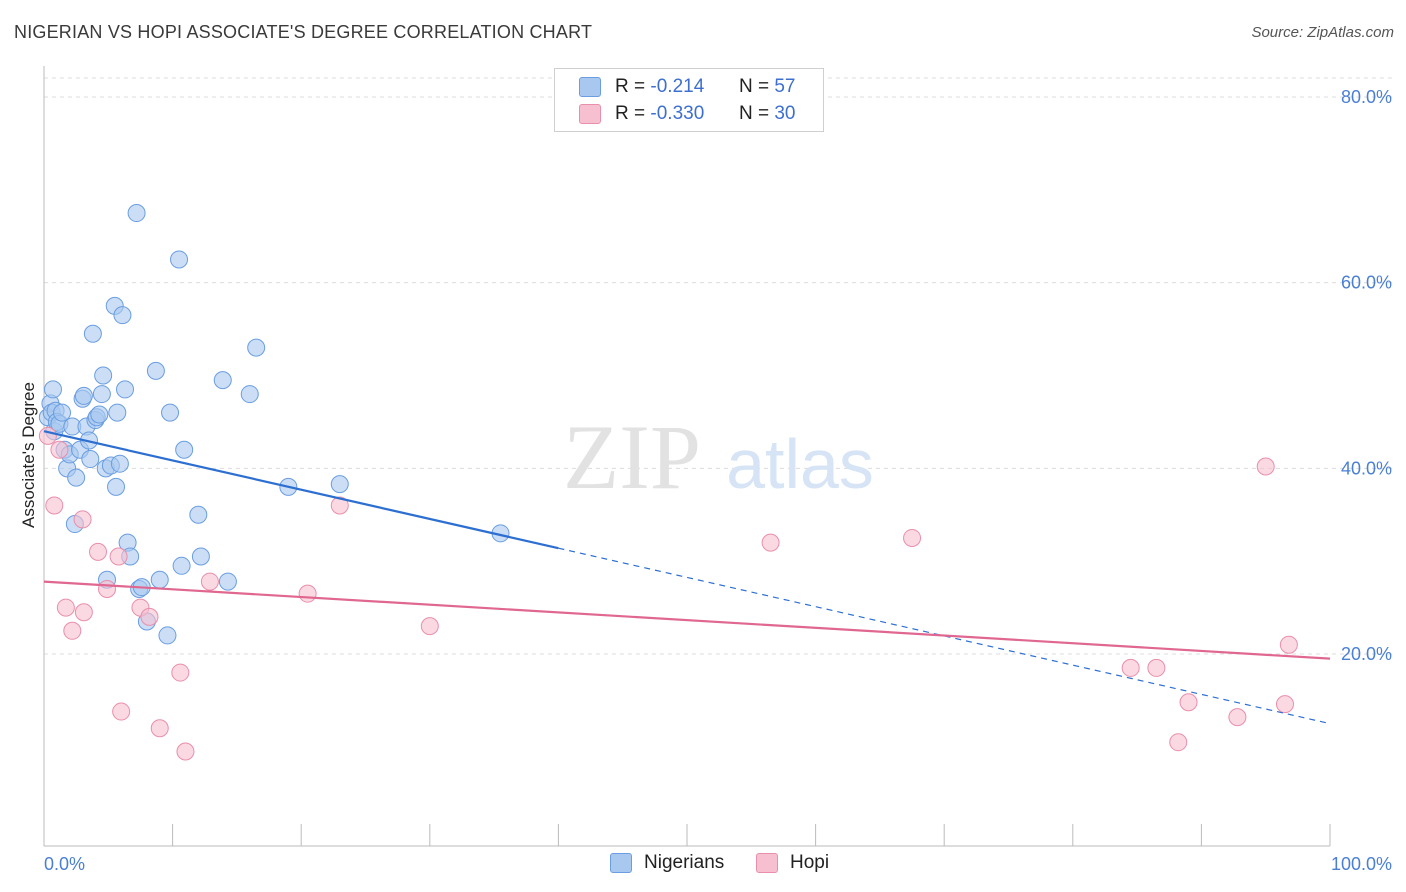 The width and height of the screenshot is (1406, 892). I want to click on legend-item-nigerians: Nigerians, so click(667, 863).